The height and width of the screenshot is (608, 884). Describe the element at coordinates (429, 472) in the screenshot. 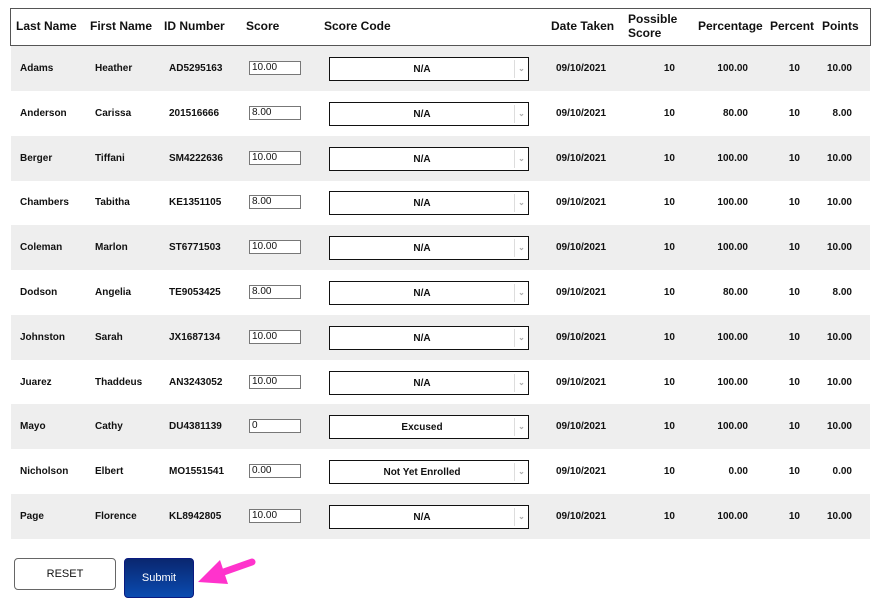

I see `score-code-select: Not Yet Enrolled ⌄` at that location.